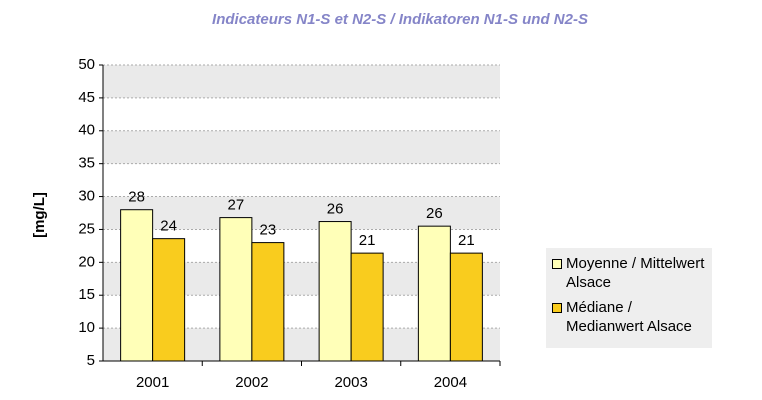  Describe the element at coordinates (350, 382) in the screenshot. I see `x-tick-label: 2003` at that location.